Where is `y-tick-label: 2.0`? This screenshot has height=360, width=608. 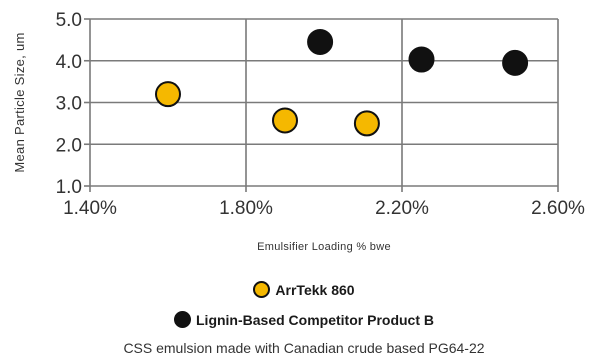 y-tick-label: 2.0 is located at coordinates (69, 145).